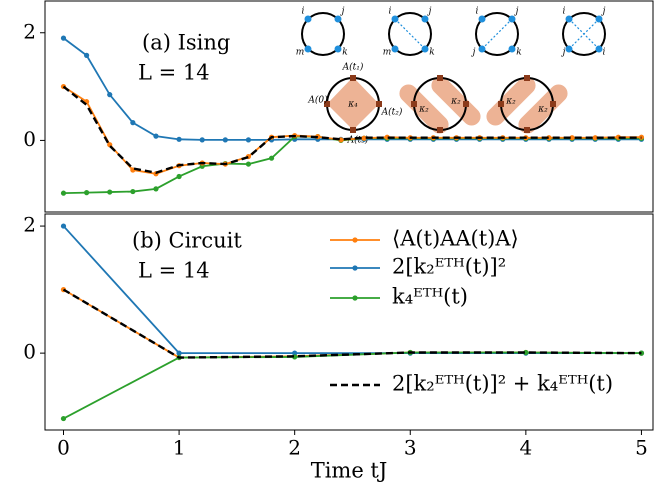  I want to click on annotation: (a) Ising, so click(186, 43).